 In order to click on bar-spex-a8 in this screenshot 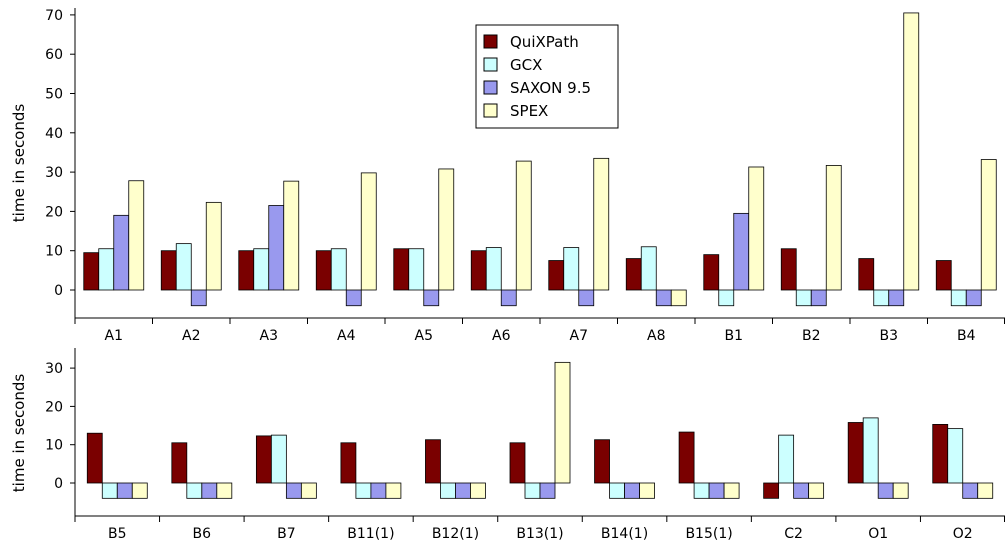, I will do `click(678, 298)`.